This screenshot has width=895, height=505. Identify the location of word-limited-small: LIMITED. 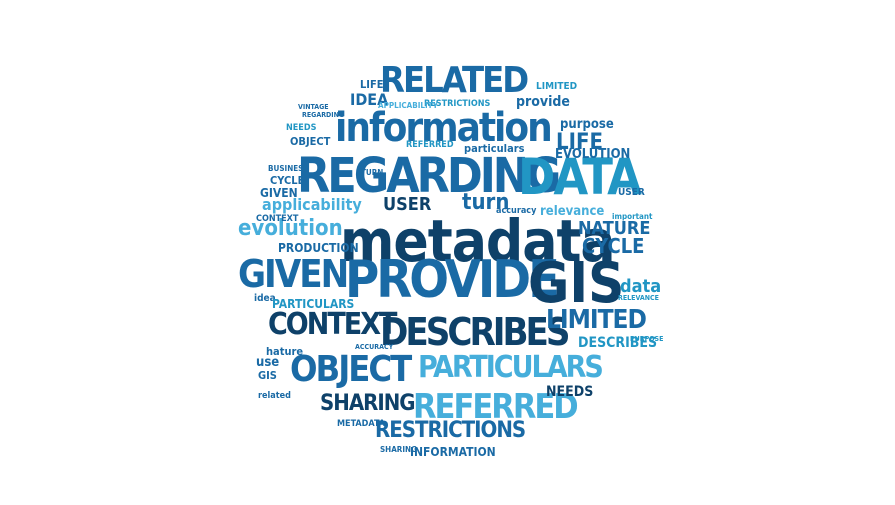
(557, 86).